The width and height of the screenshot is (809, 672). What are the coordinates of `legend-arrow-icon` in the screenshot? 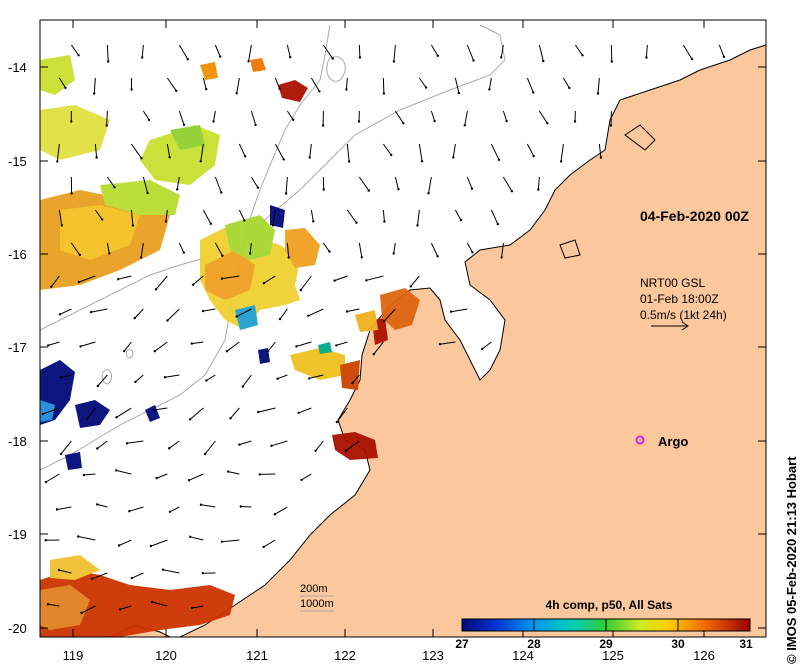 It's located at (670, 326).